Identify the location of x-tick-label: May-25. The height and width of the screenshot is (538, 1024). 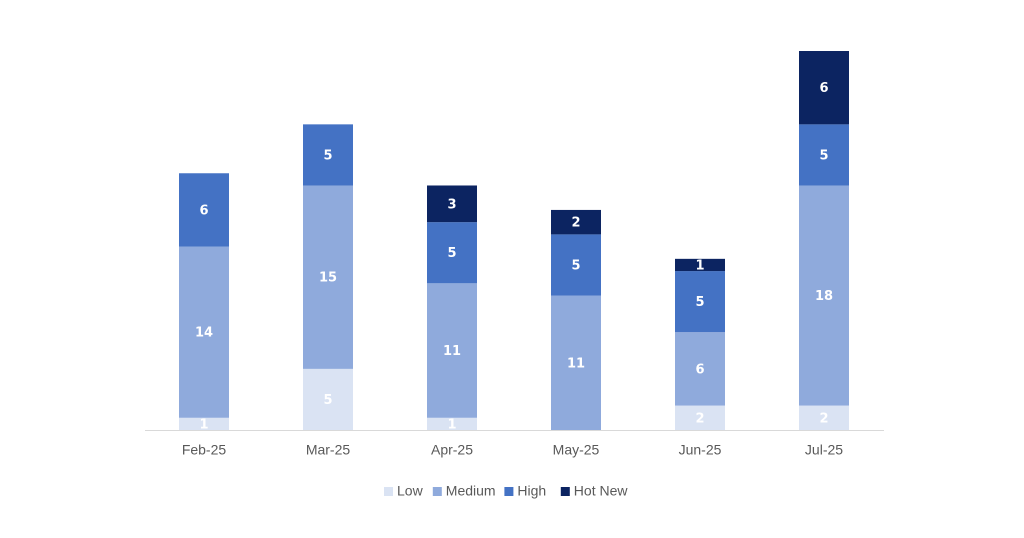
(576, 450).